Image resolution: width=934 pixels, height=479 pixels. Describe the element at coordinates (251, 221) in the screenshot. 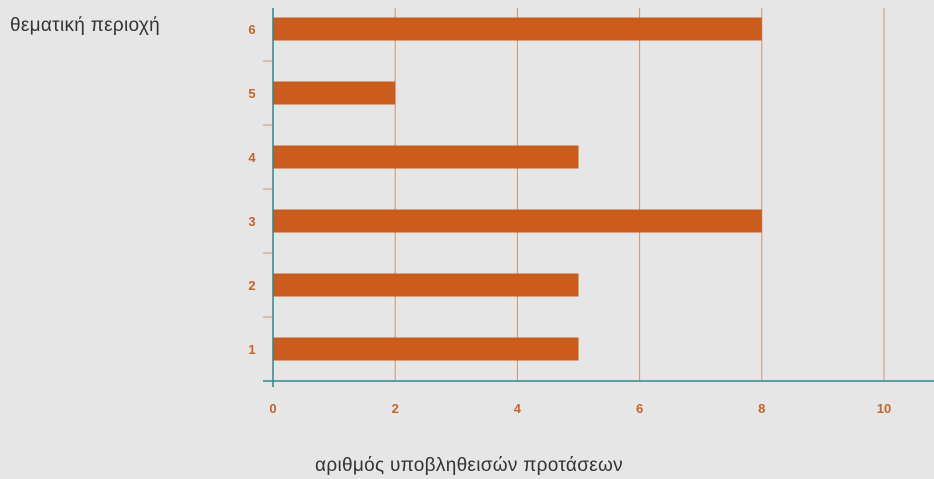

I see `y-tick-label: 3` at that location.